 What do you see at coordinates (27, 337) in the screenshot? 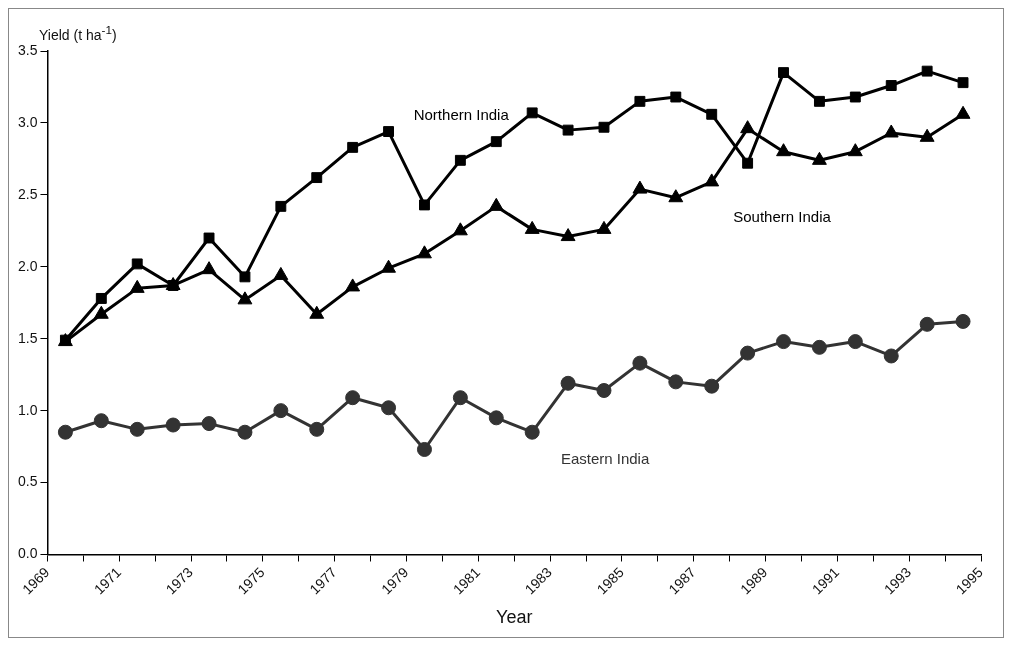
I see `y-tick-label: 1.5` at bounding box center [27, 337].